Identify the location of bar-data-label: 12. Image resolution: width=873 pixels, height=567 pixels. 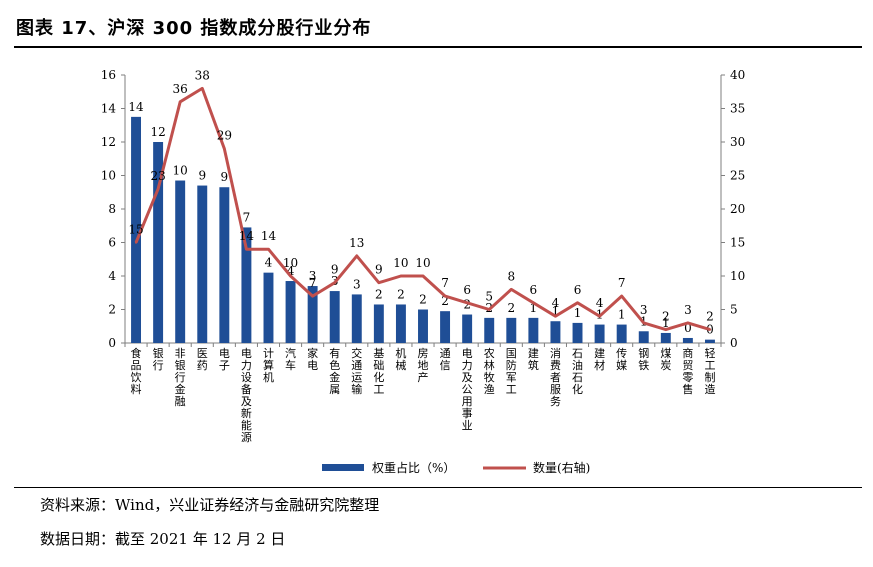
(157, 132).